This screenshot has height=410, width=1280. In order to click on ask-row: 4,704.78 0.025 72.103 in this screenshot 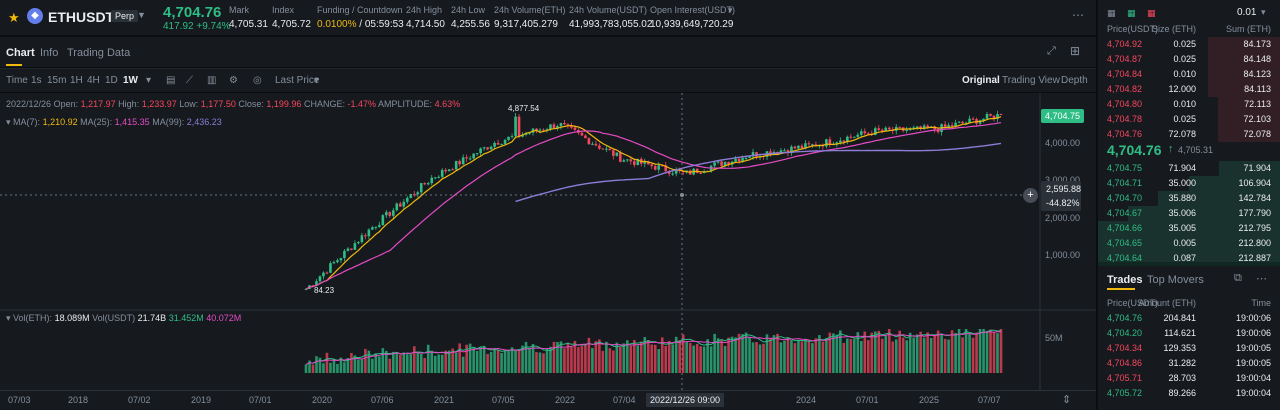, I will do `click(1189, 119)`.